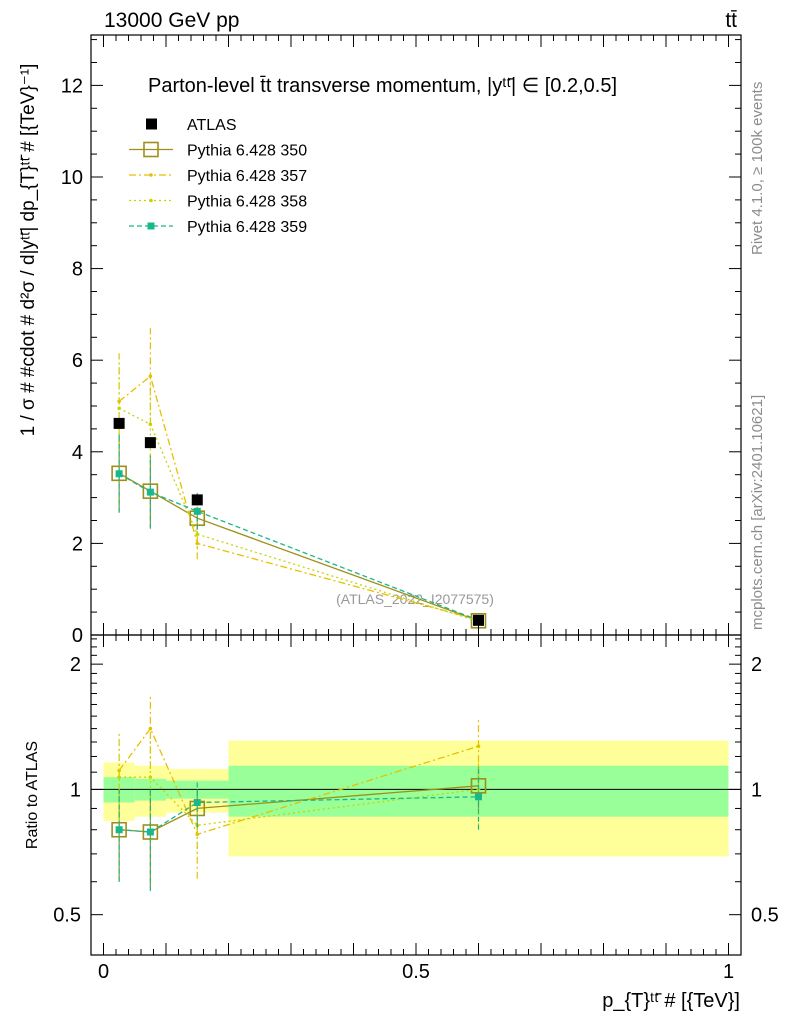 This screenshot has width=786, height=1029. What do you see at coordinates (77, 361) in the screenshot?
I see `y-tick-label: 6` at bounding box center [77, 361].